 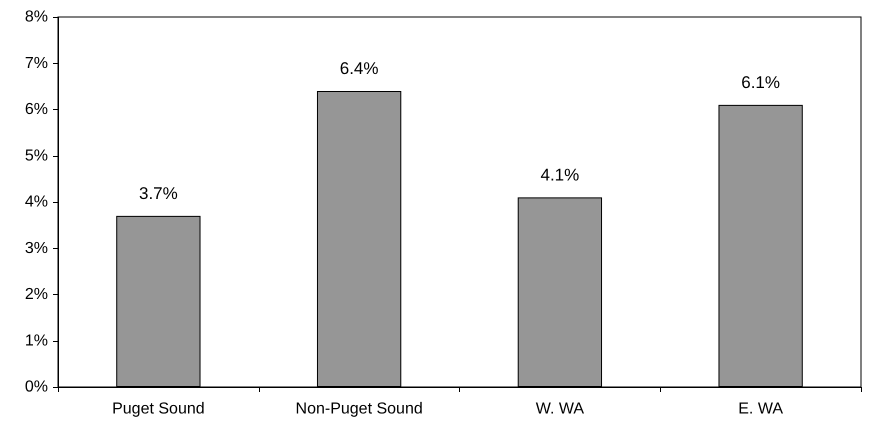 What do you see at coordinates (761, 409) in the screenshot?
I see `x-tick-label: E. WA` at bounding box center [761, 409].